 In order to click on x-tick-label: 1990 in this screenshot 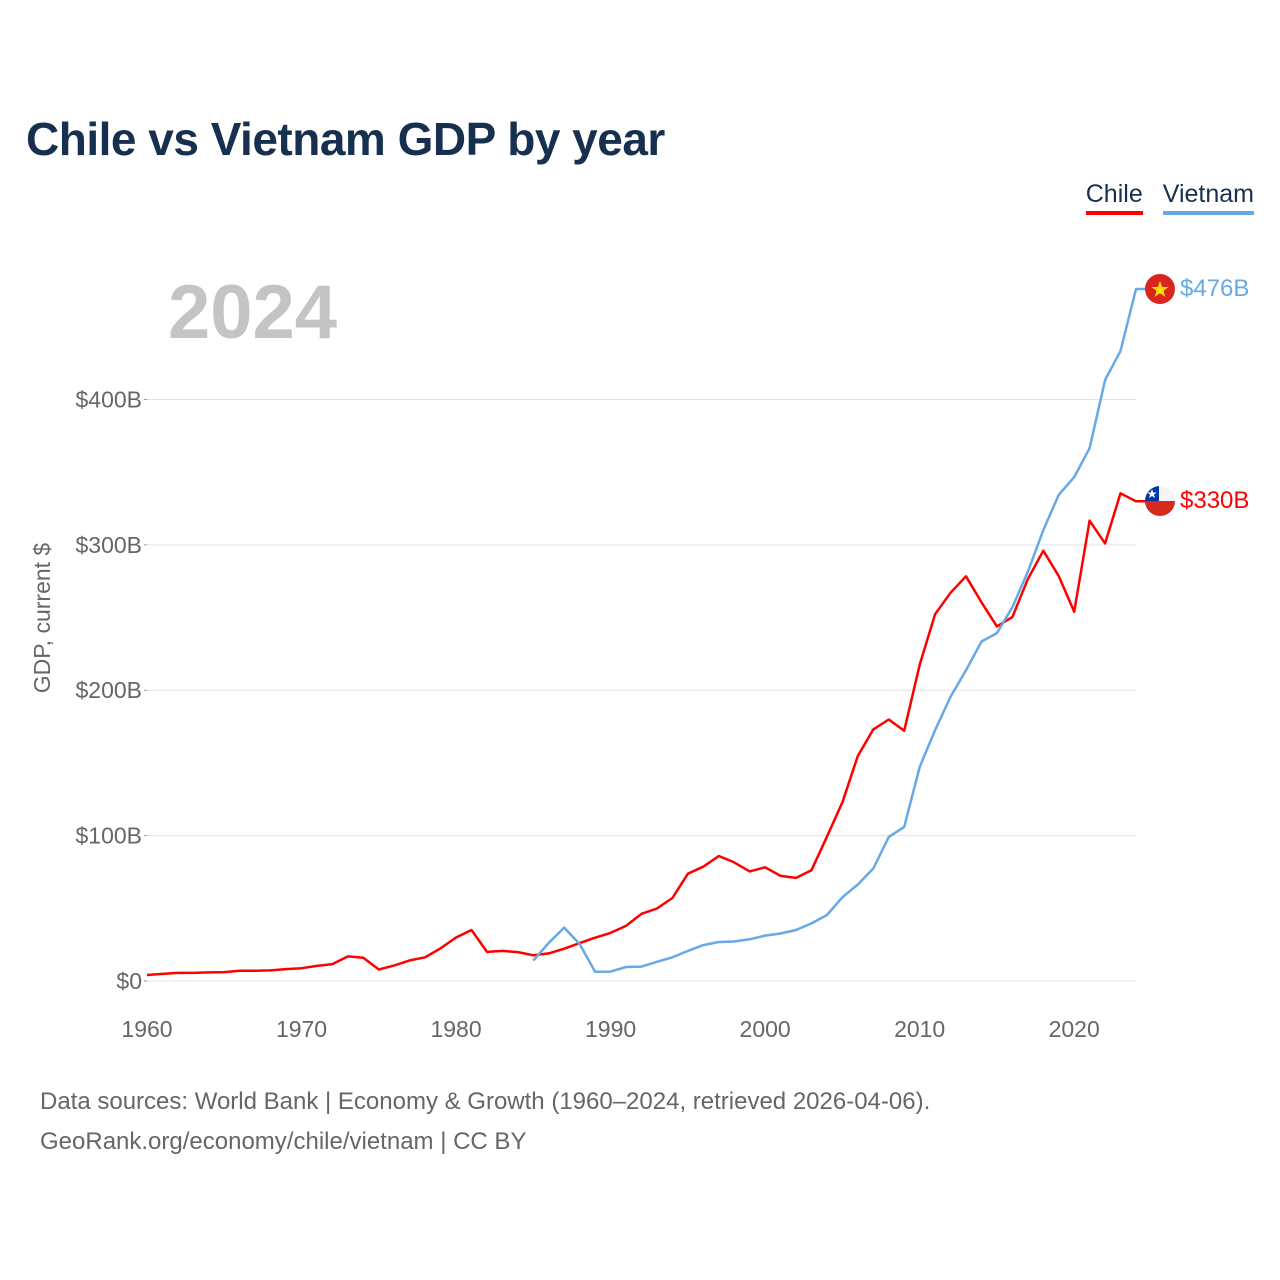, I will do `click(610, 1029)`.